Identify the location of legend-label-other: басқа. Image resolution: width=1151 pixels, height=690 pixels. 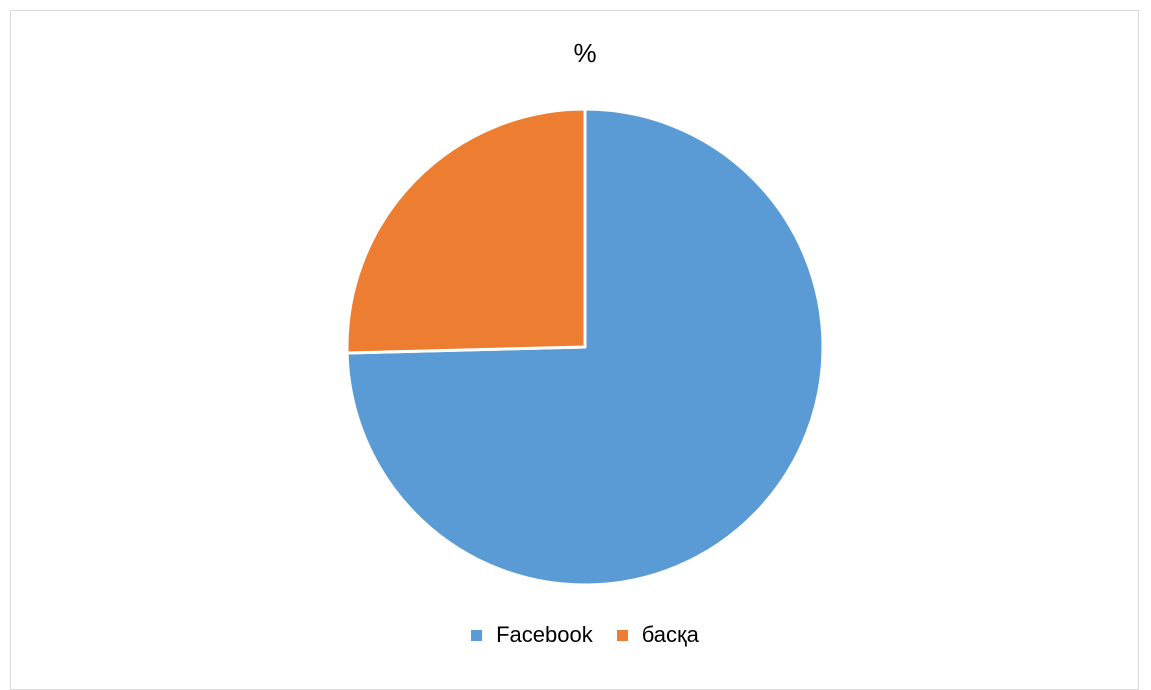
(670, 634).